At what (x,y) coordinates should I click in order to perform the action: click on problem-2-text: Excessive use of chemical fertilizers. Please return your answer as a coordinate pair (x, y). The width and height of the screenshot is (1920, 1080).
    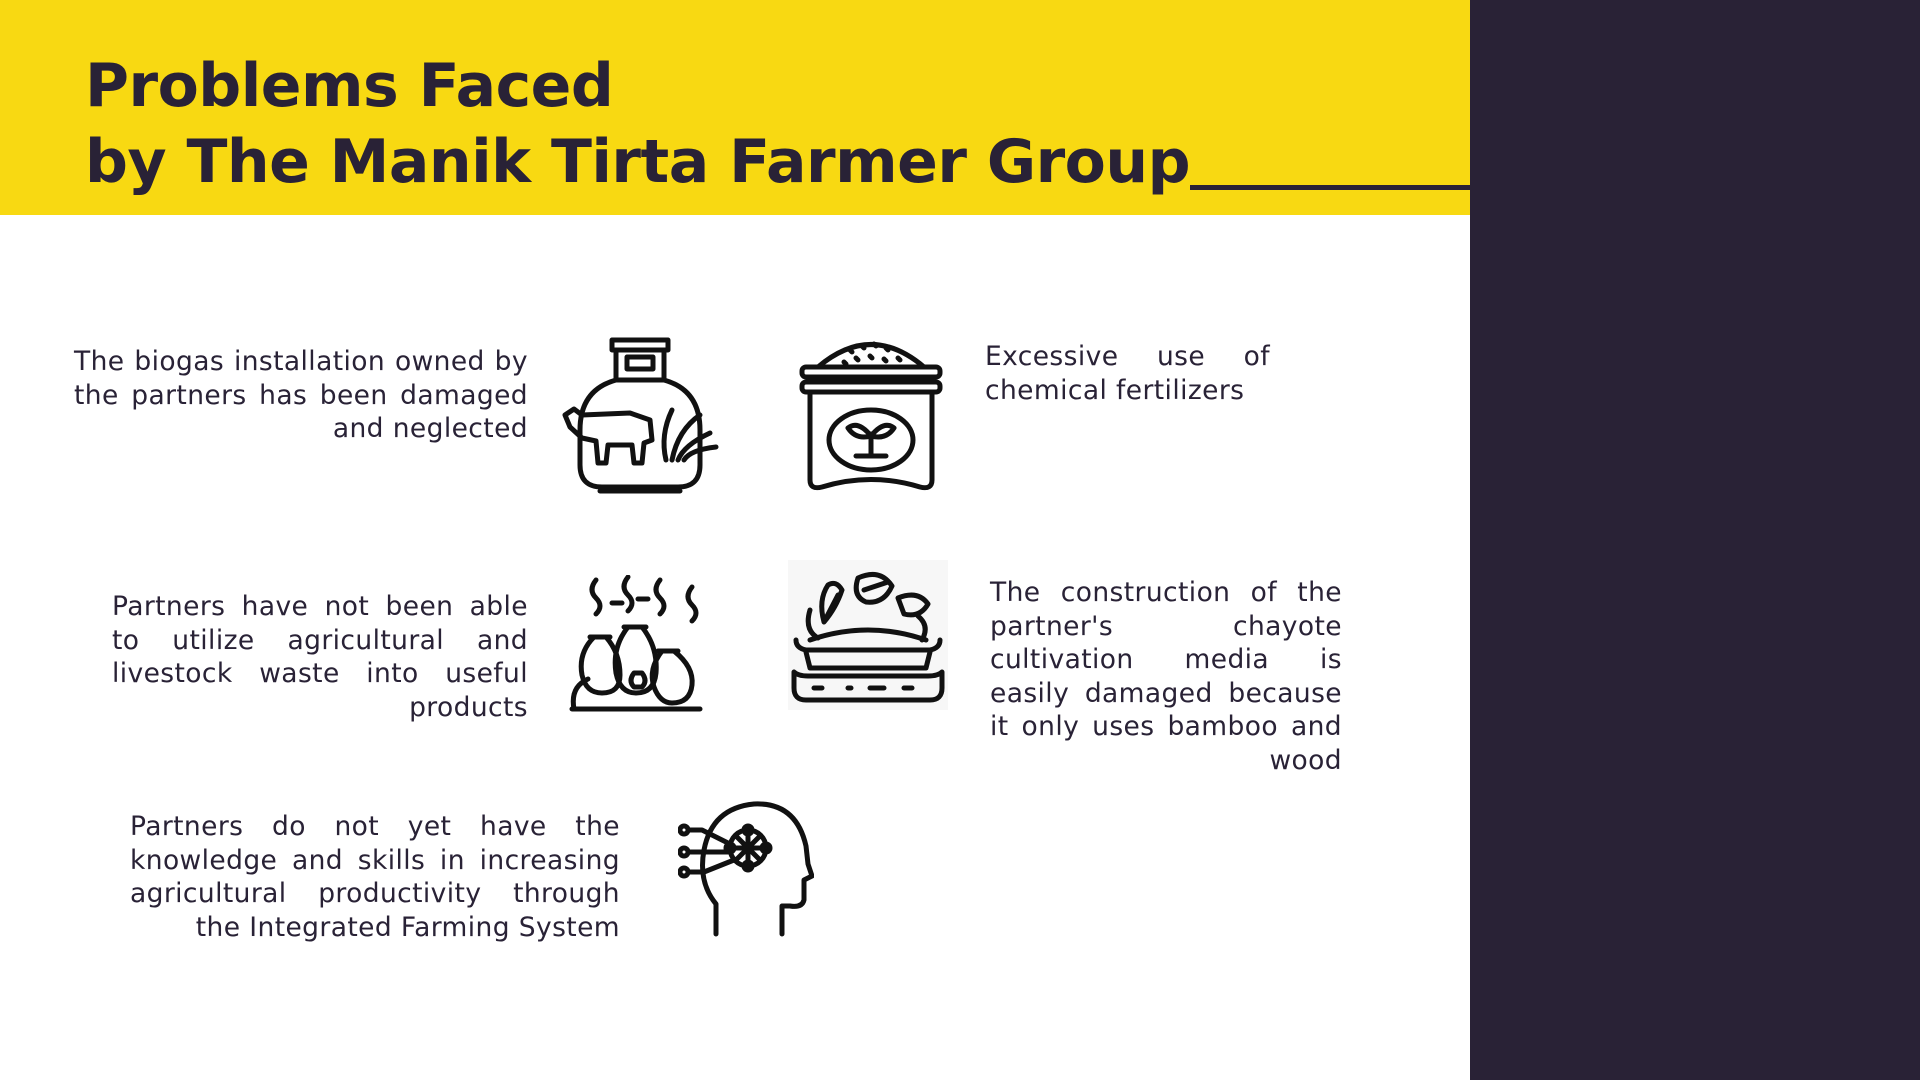
    Looking at the image, I should click on (1127, 373).